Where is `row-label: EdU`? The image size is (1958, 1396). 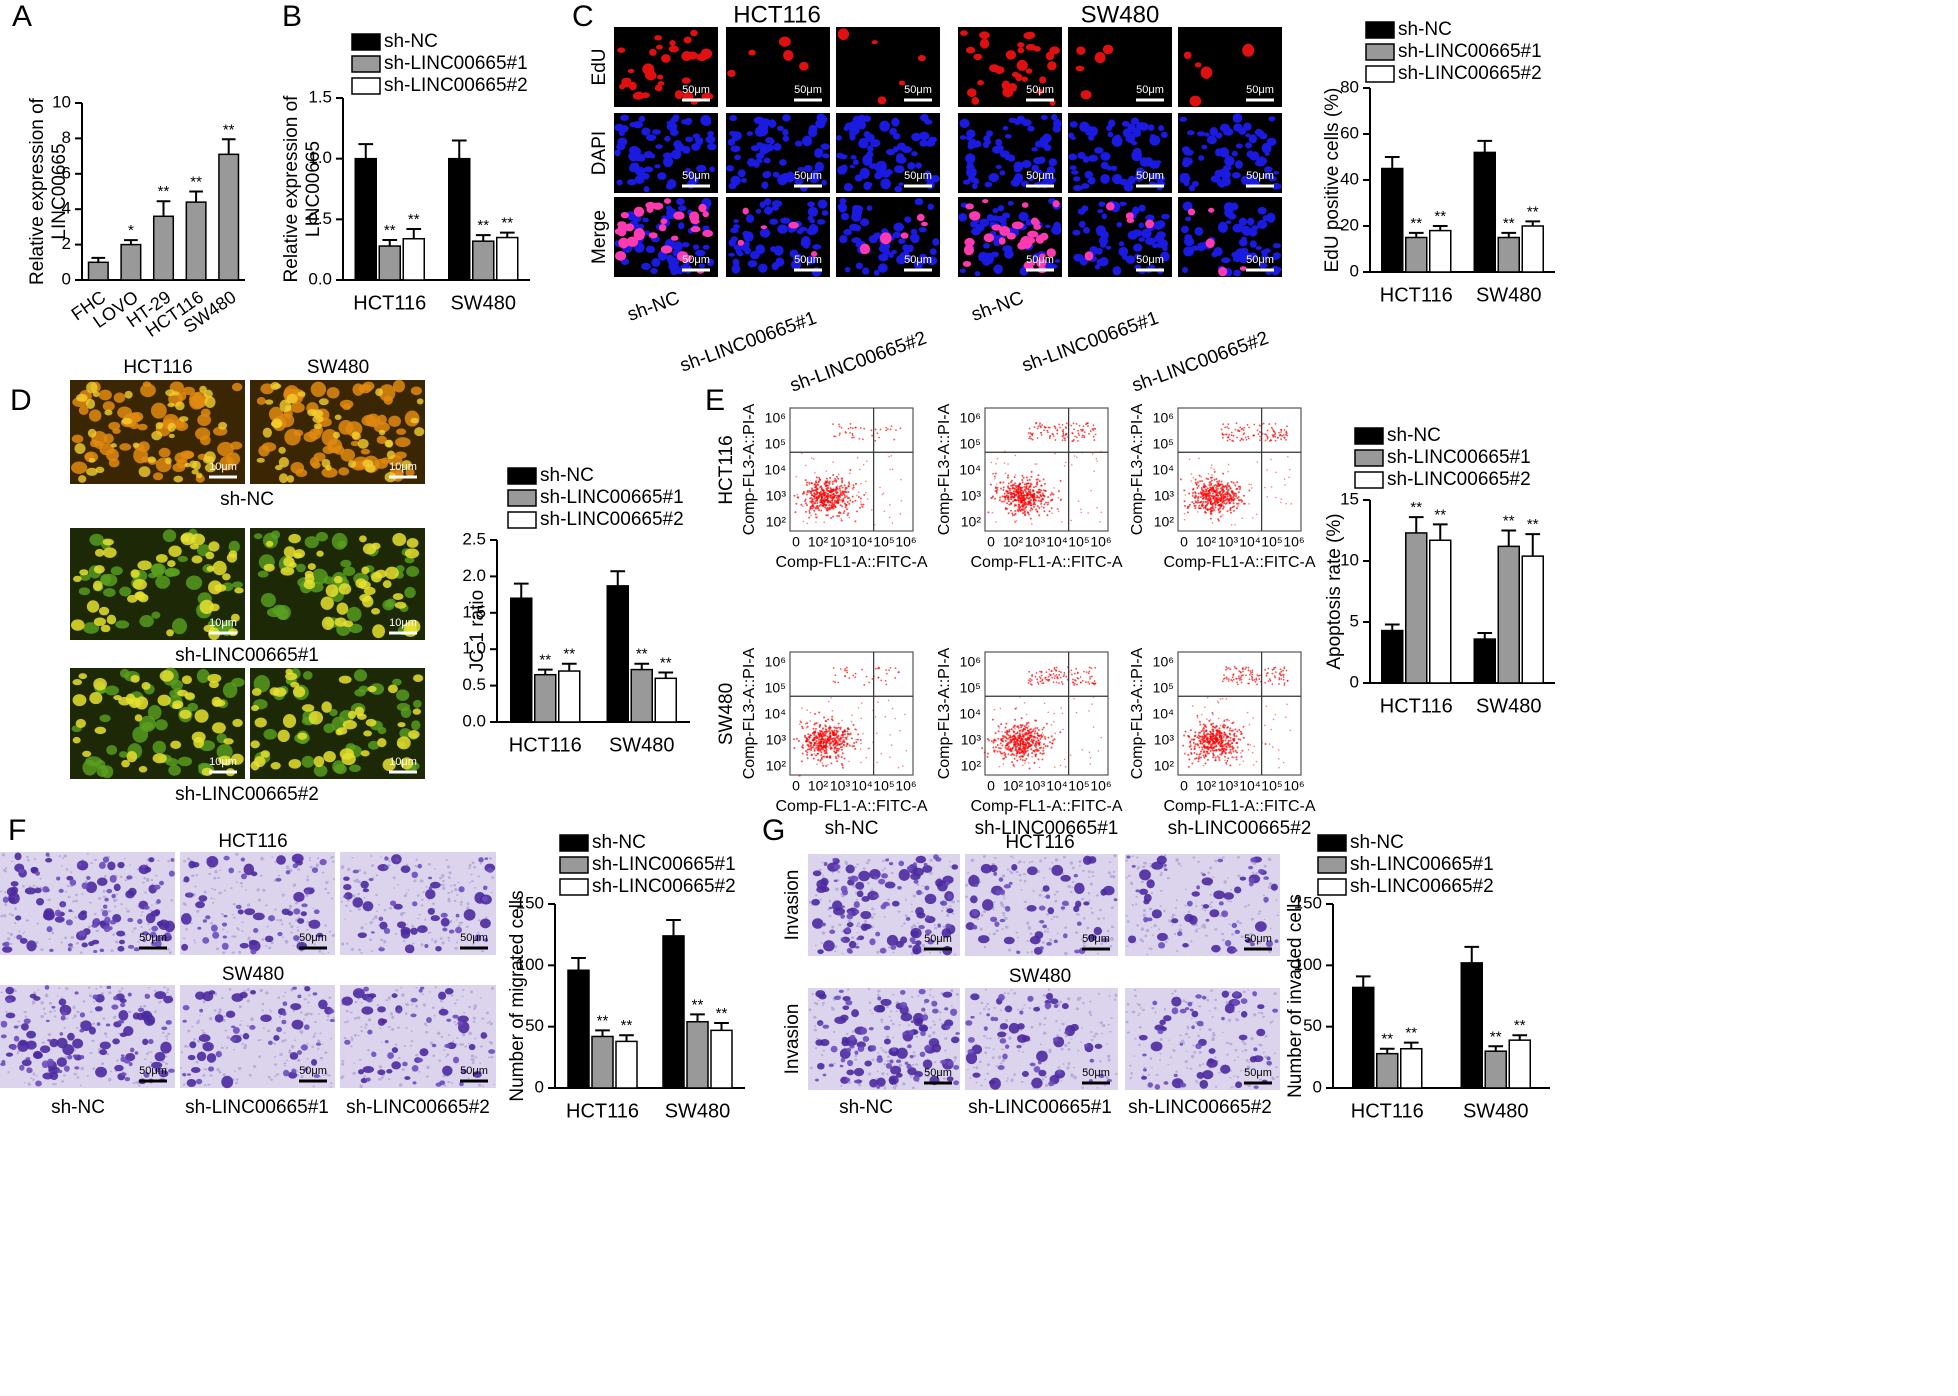
row-label: EdU is located at coordinates (599, 67).